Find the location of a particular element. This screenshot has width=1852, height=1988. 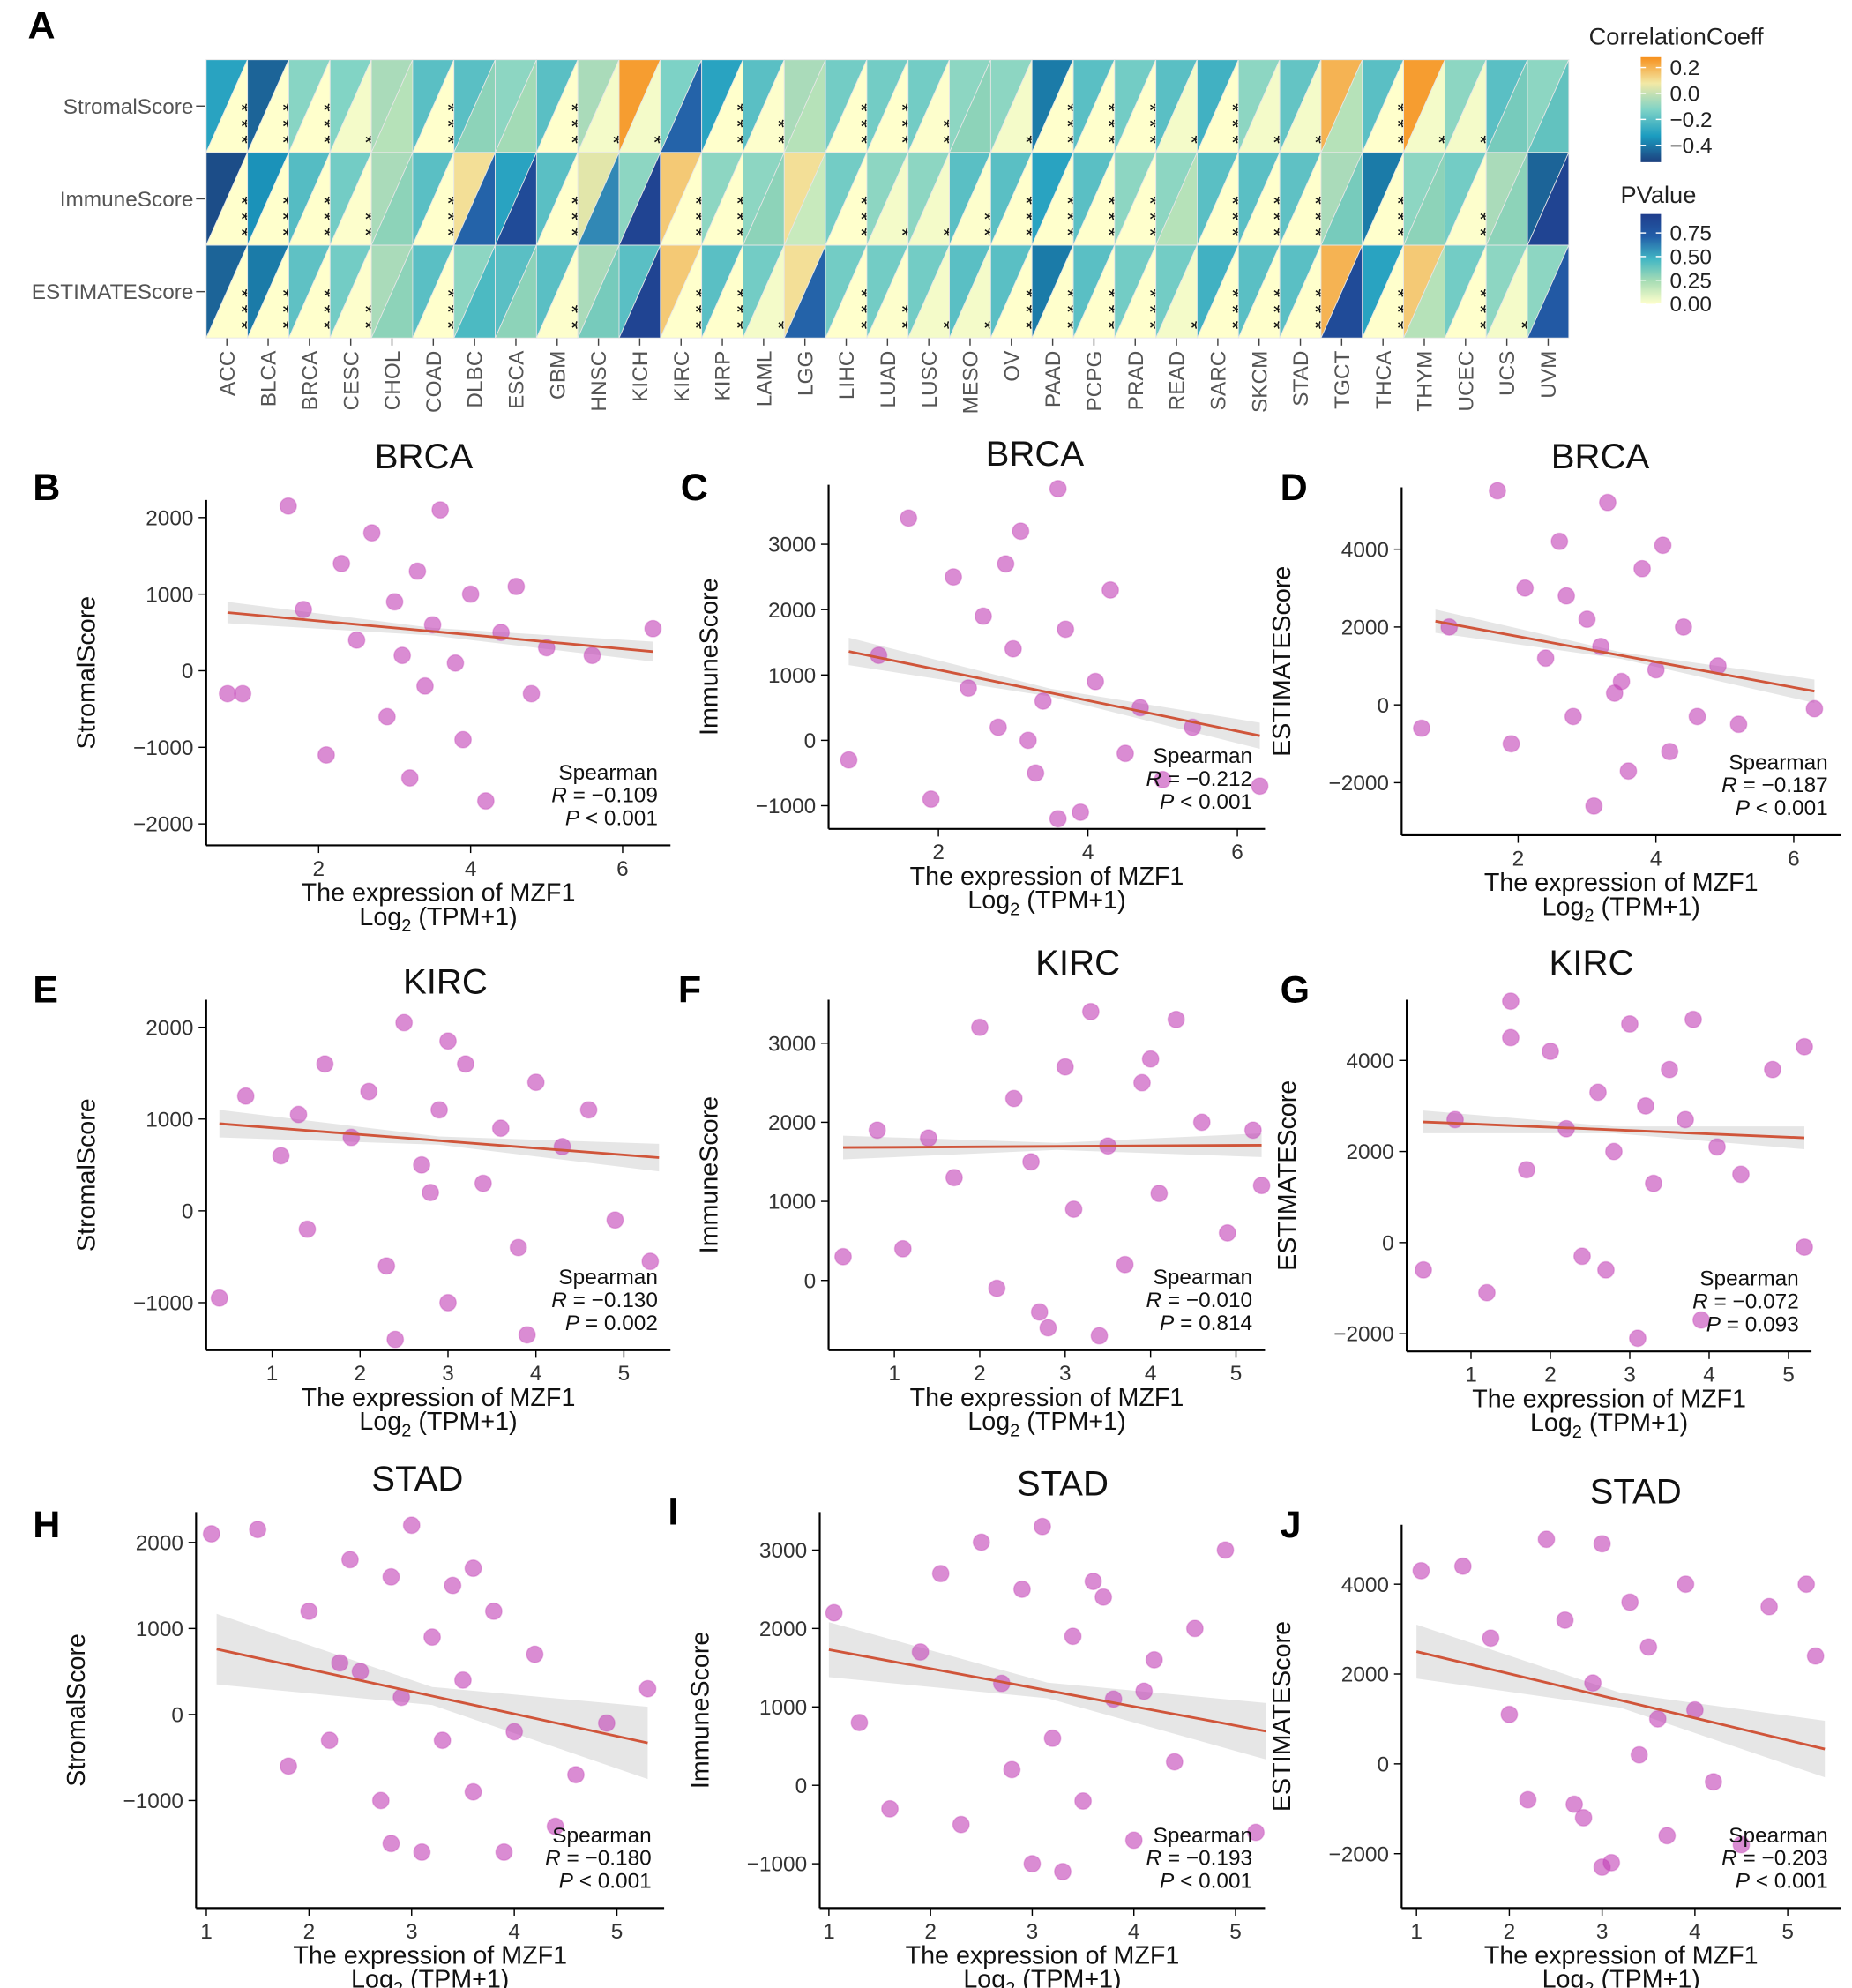

chart-title: KIRC is located at coordinates (1592, 963).